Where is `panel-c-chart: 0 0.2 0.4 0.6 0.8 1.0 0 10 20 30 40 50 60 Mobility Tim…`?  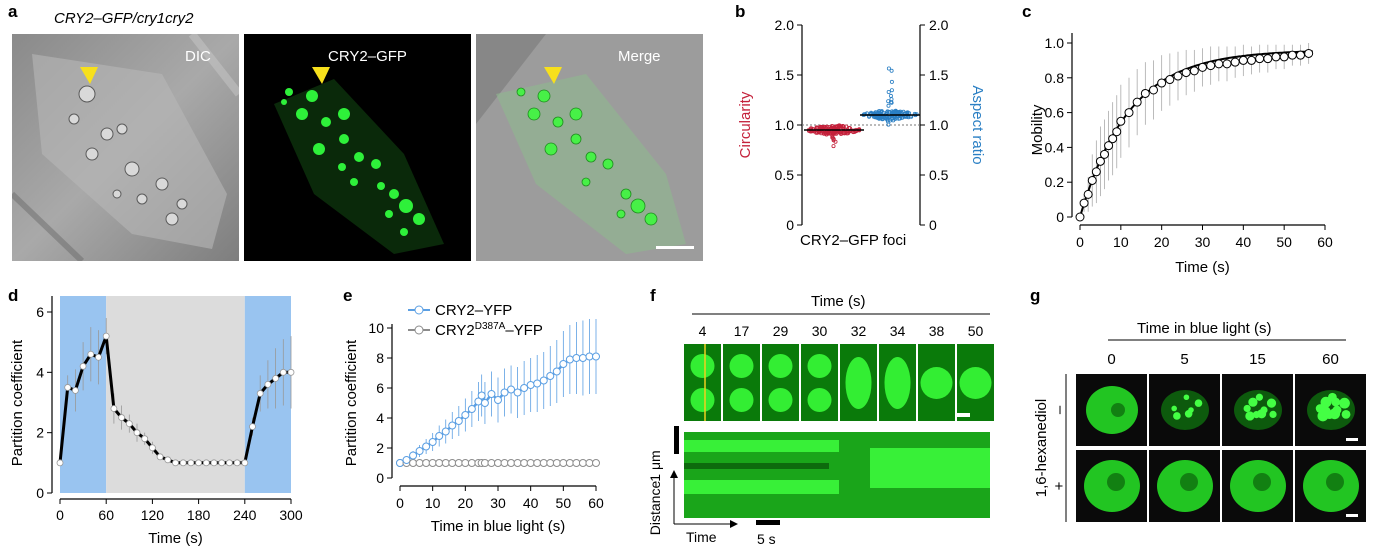
panel-c-chart: 0 0.2 0.4 0.6 0.8 1.0 0 10 20 30 40 50 60 Mobility Tim… is located at coordinates (1181, 154).